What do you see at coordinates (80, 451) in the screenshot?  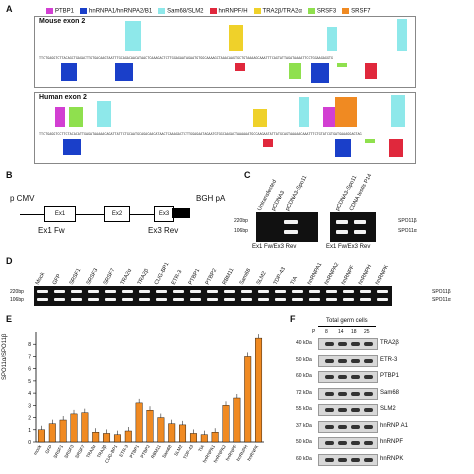 I see `x-tick-label: SRSF7` at bounding box center [80, 451].